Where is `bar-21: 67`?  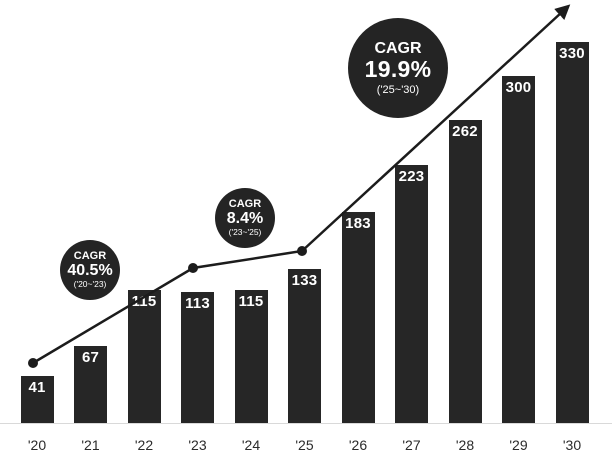
bar-21: 67 is located at coordinates (90, 384).